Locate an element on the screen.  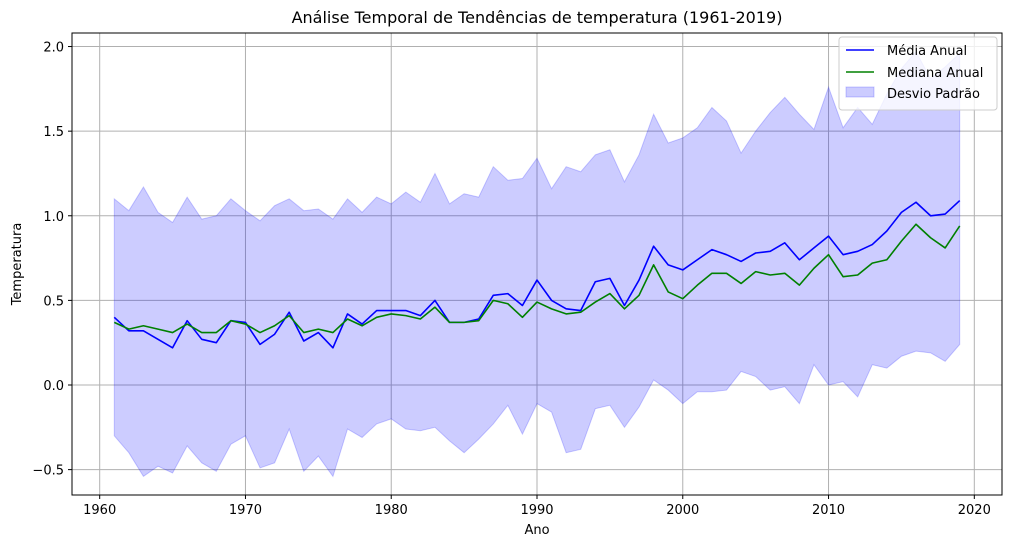
legend-swatch-std is located at coordinates (860, 92).